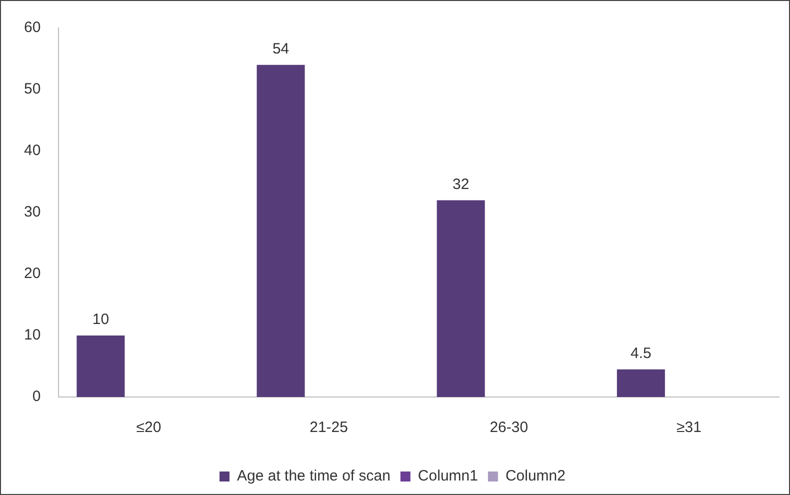  Describe the element at coordinates (32, 212) in the screenshot. I see `y-tick-label: 30` at that location.